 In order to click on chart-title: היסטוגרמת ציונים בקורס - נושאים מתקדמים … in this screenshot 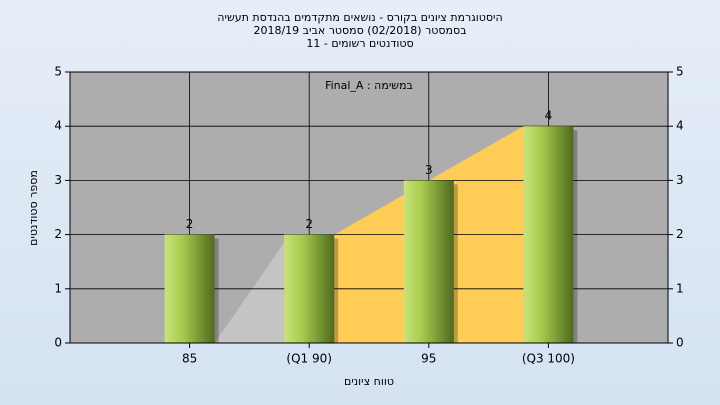, I will do `click(359, 17)`.